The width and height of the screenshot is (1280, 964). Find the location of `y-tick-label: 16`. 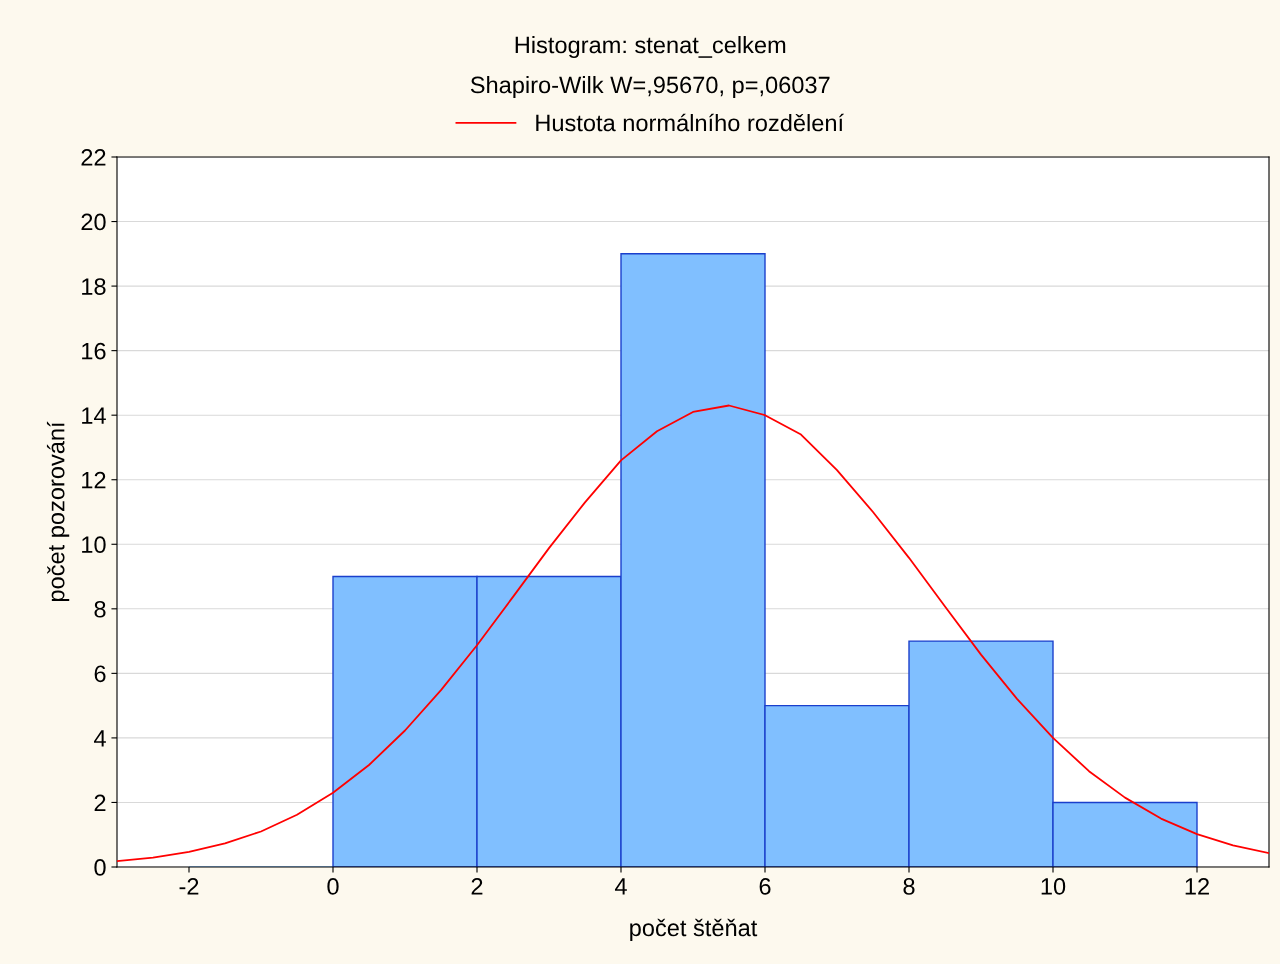

y-tick-label: 16 is located at coordinates (94, 351).